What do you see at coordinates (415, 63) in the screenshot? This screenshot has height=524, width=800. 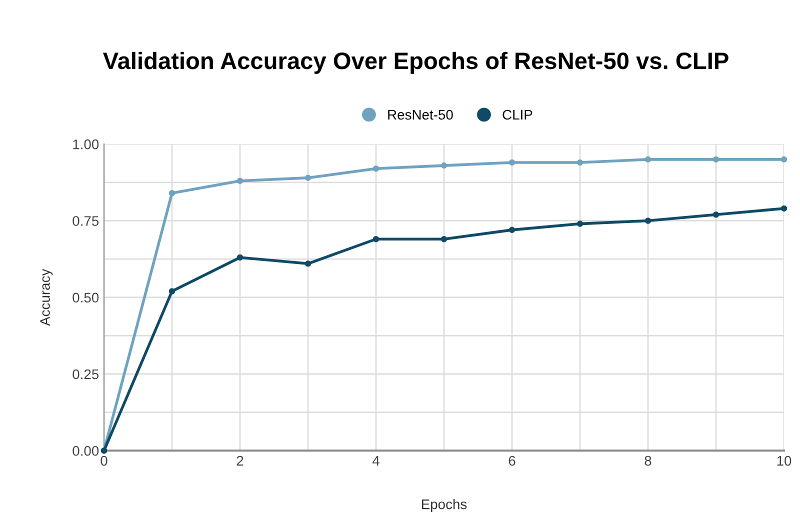 I see `chart-title: Validation Accuracy Over Epochs of ResNet-50 vs. CLIP` at bounding box center [415, 63].